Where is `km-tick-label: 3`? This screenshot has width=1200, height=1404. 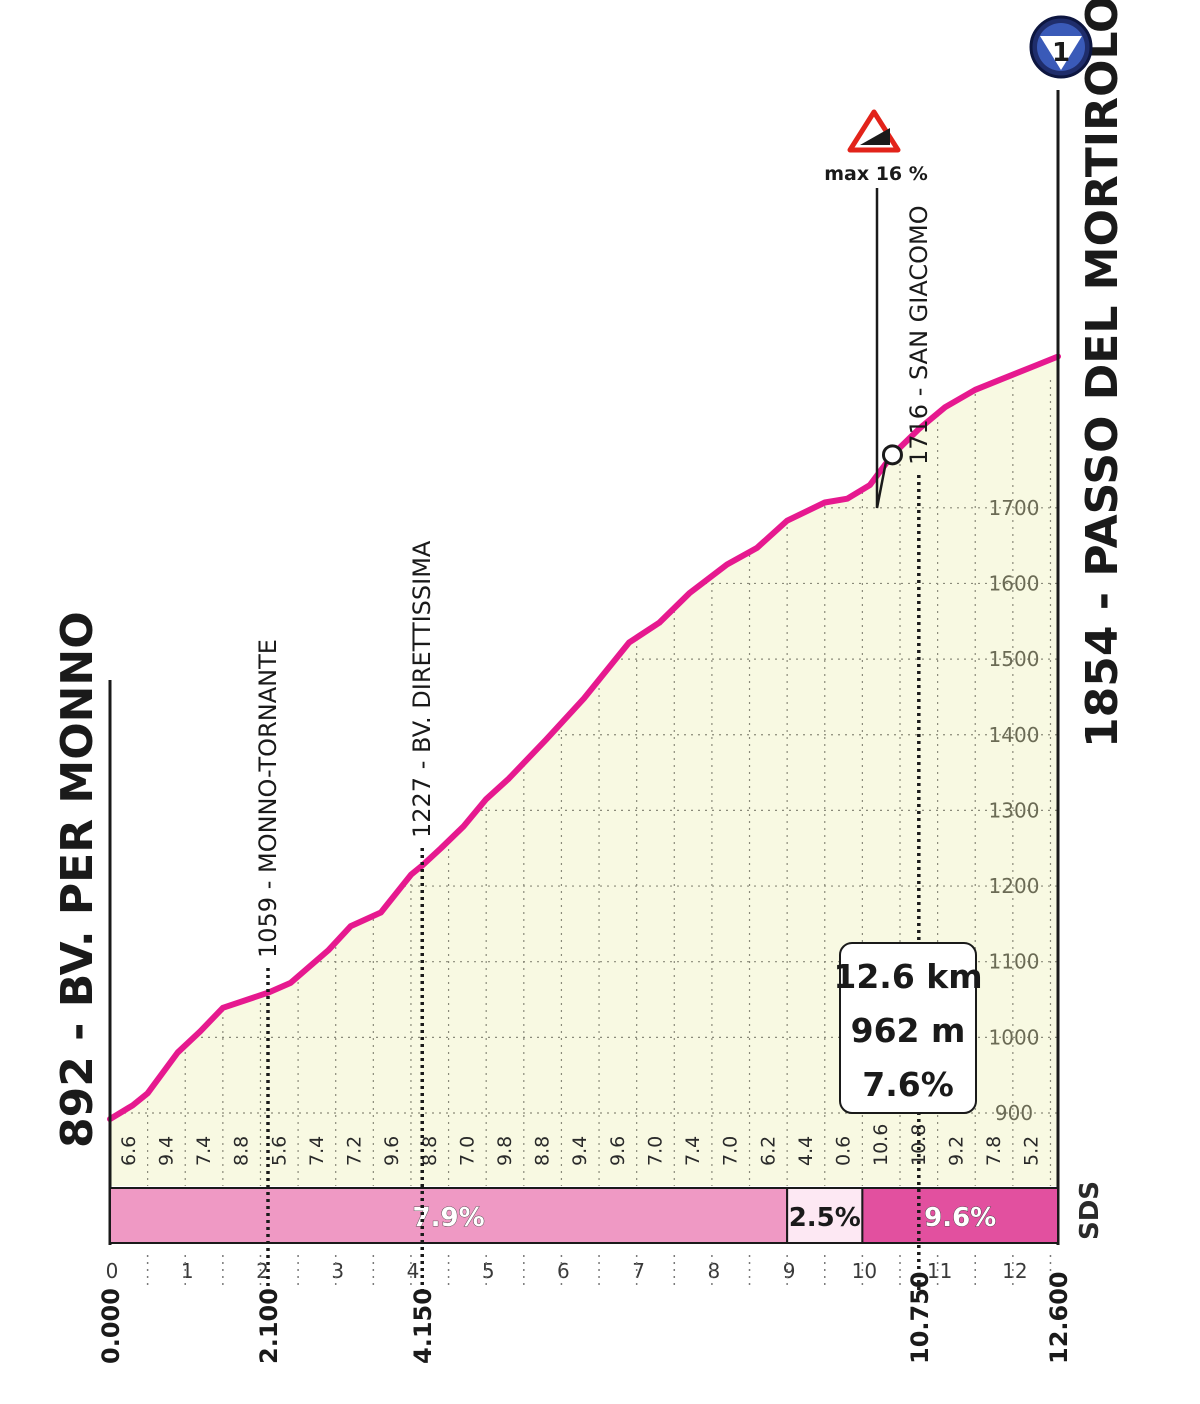 km-tick-label: 3 is located at coordinates (337, 1271).